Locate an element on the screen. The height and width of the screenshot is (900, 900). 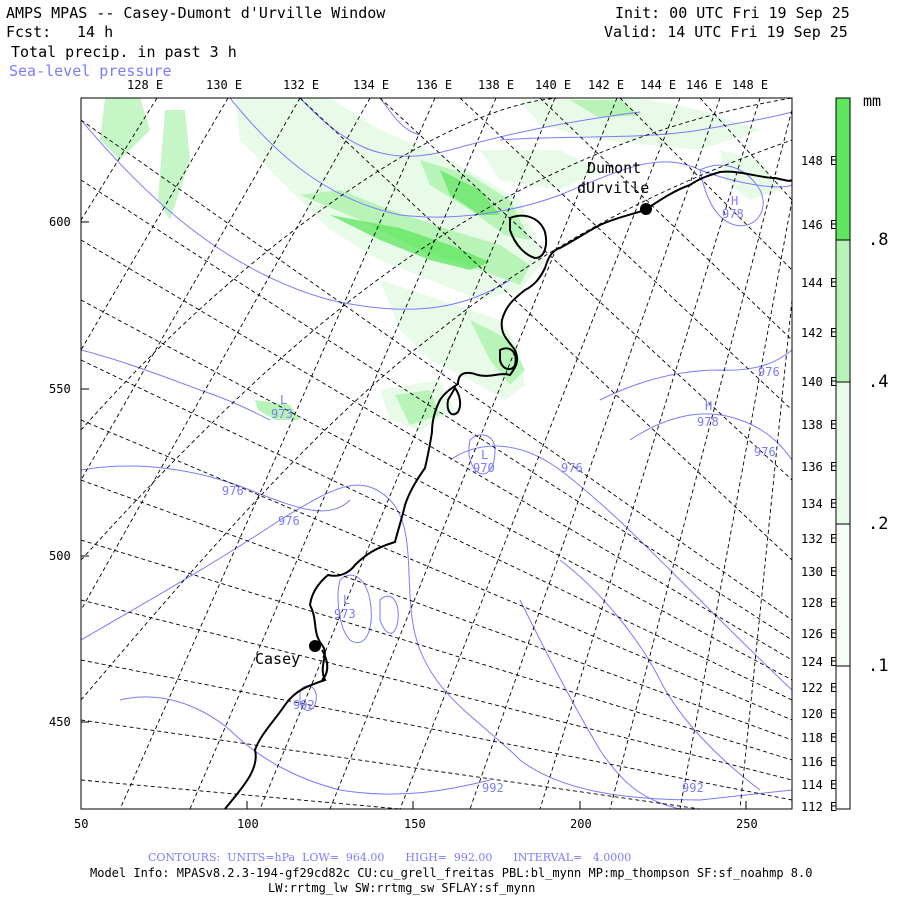
top-lon-label: 140 E is located at coordinates (553, 85).